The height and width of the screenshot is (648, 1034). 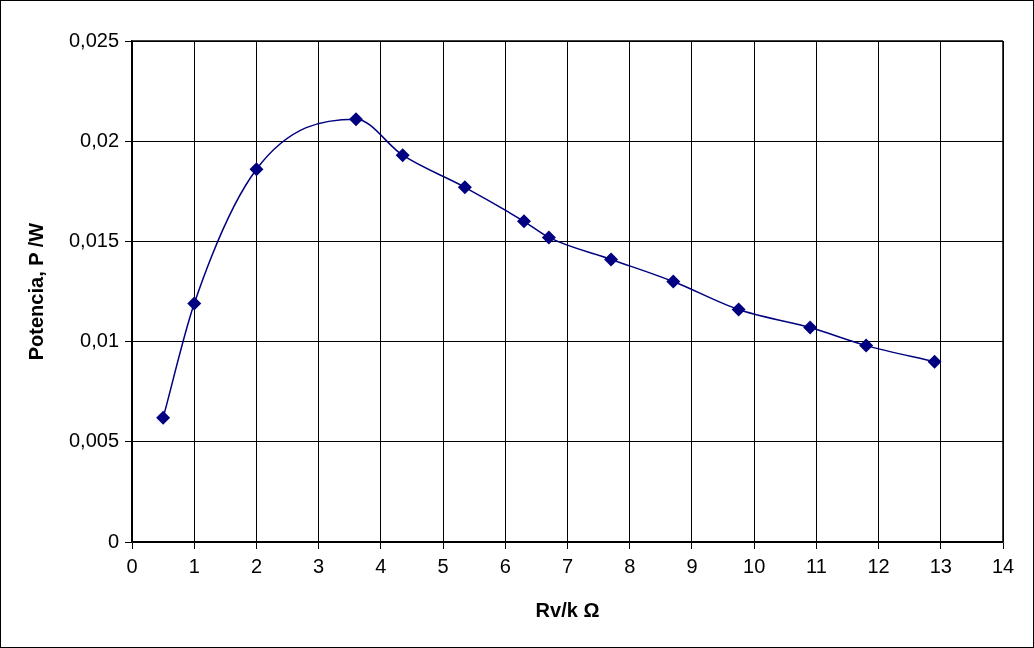 I want to click on y-tick-label: 0,02, so click(x=100, y=139).